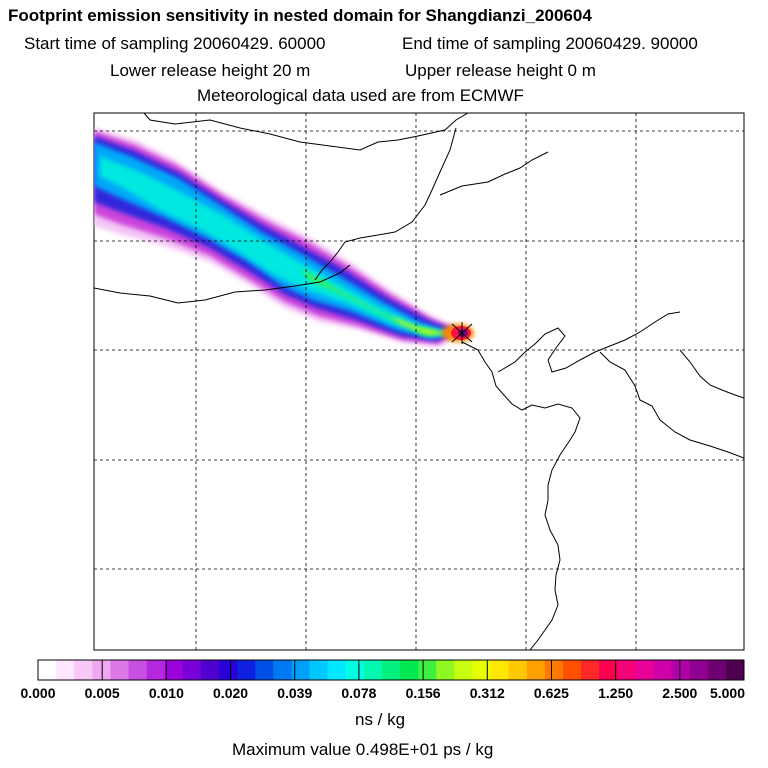 This screenshot has width=768, height=768. I want to click on footprint-plume, so click(284, 237).